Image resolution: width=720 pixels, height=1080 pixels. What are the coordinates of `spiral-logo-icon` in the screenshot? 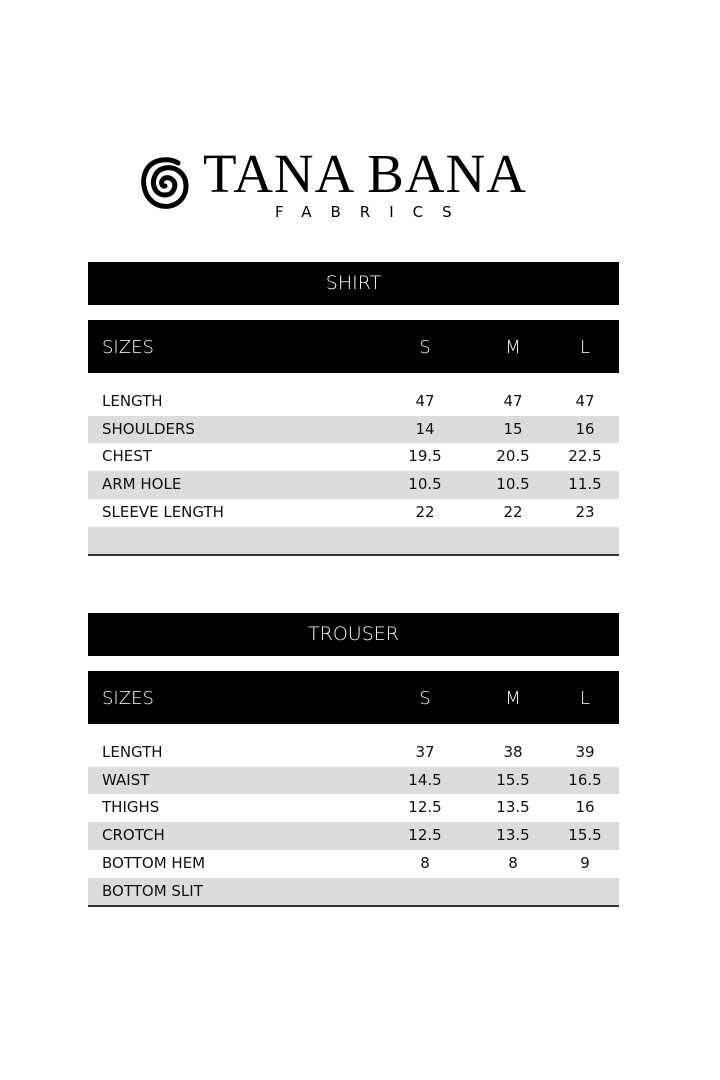 It's located at (165, 183).